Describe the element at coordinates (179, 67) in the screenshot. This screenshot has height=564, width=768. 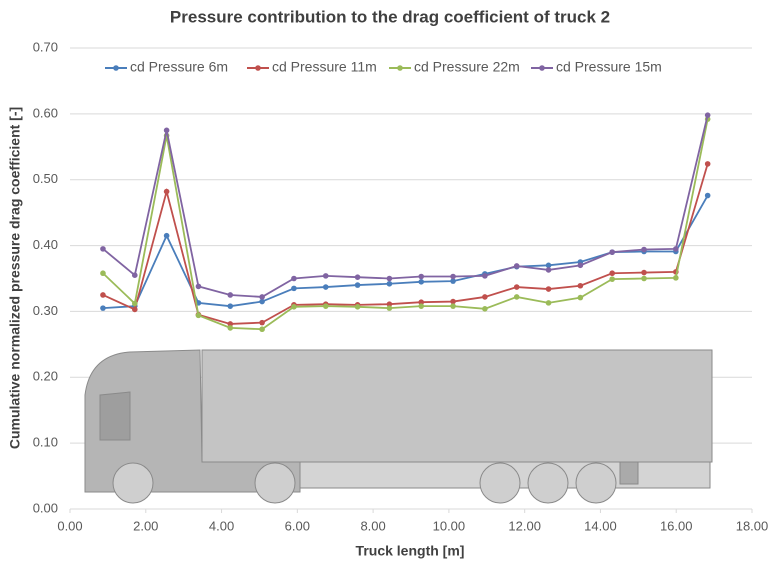
I see `legend-label: cd Pressure 6m` at that location.